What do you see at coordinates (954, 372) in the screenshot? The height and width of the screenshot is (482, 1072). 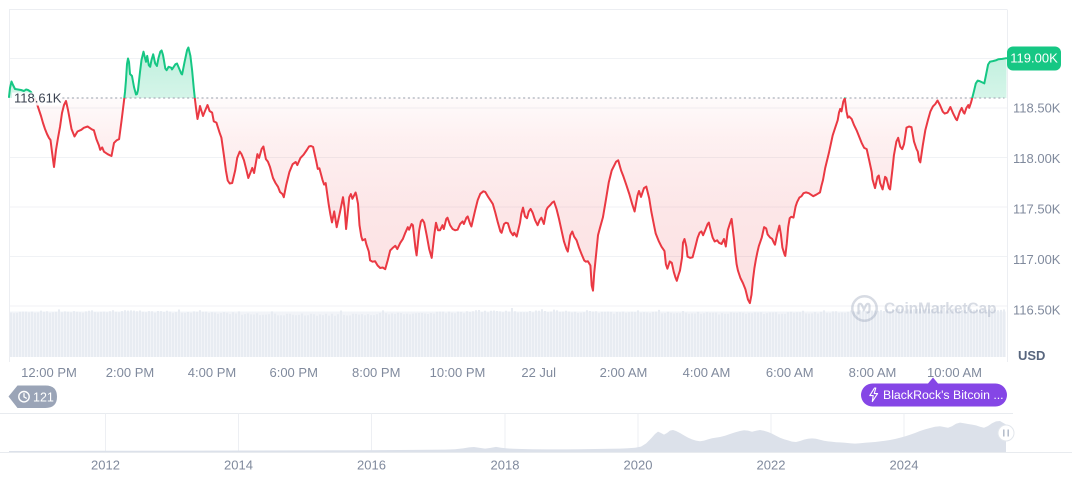 I see `svg-text: 10:00 AM` at bounding box center [954, 372].